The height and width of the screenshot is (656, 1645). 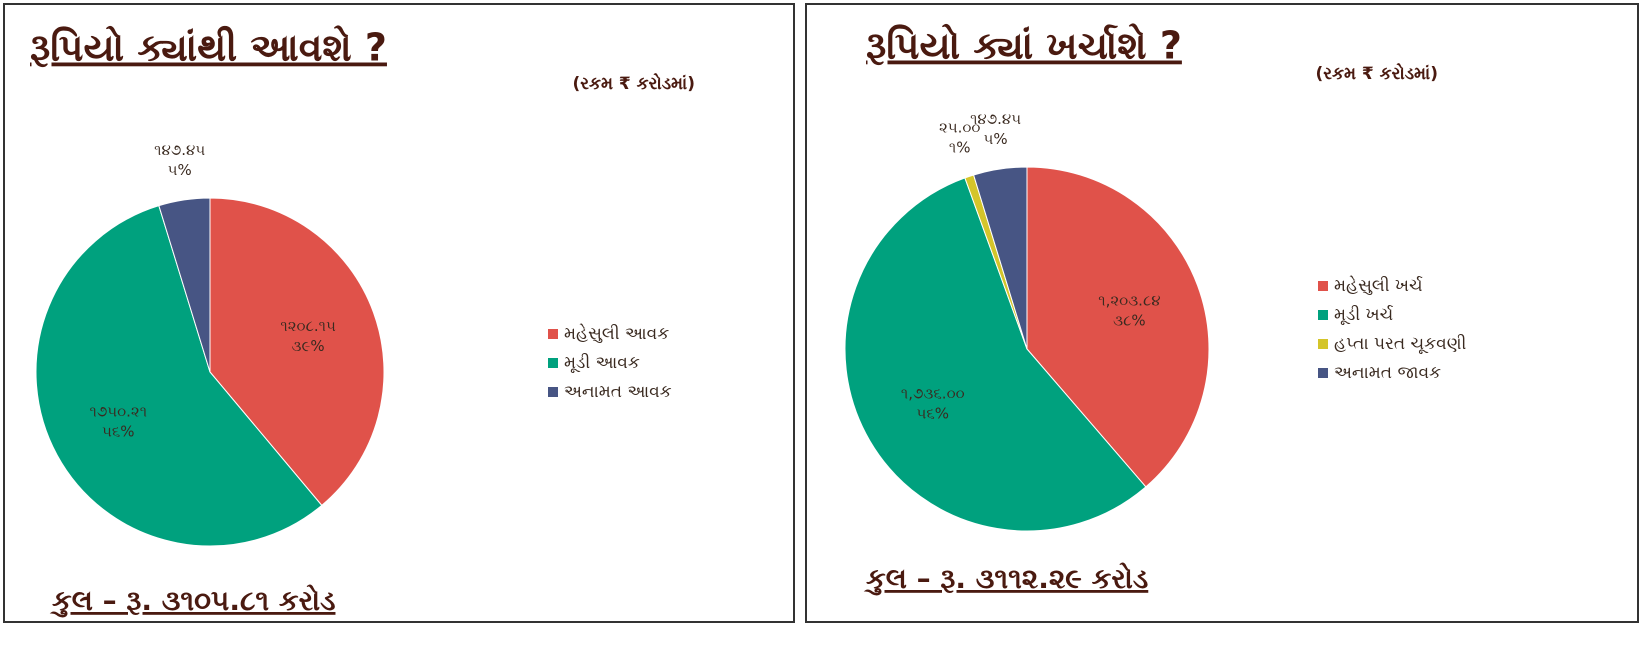 What do you see at coordinates (1006, 578) in the screenshot?
I see `chart-footer: કુલ – રૂ. ૩૧૧૨.૨૯ કરોડ` at bounding box center [1006, 578].